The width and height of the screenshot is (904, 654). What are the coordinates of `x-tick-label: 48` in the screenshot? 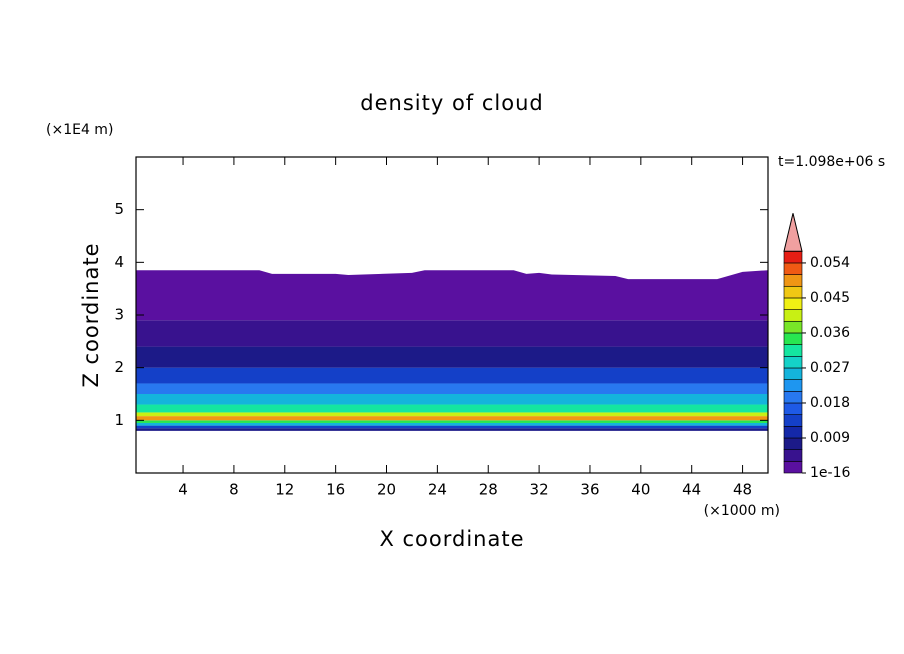 It's located at (742, 490).